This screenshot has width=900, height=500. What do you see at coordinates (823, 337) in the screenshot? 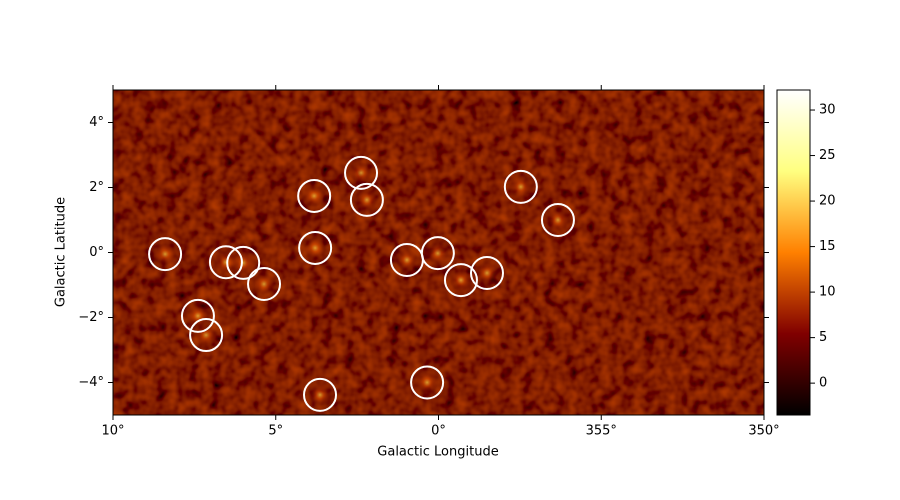
I see `colorbar-tick-label: 5` at bounding box center [823, 337].